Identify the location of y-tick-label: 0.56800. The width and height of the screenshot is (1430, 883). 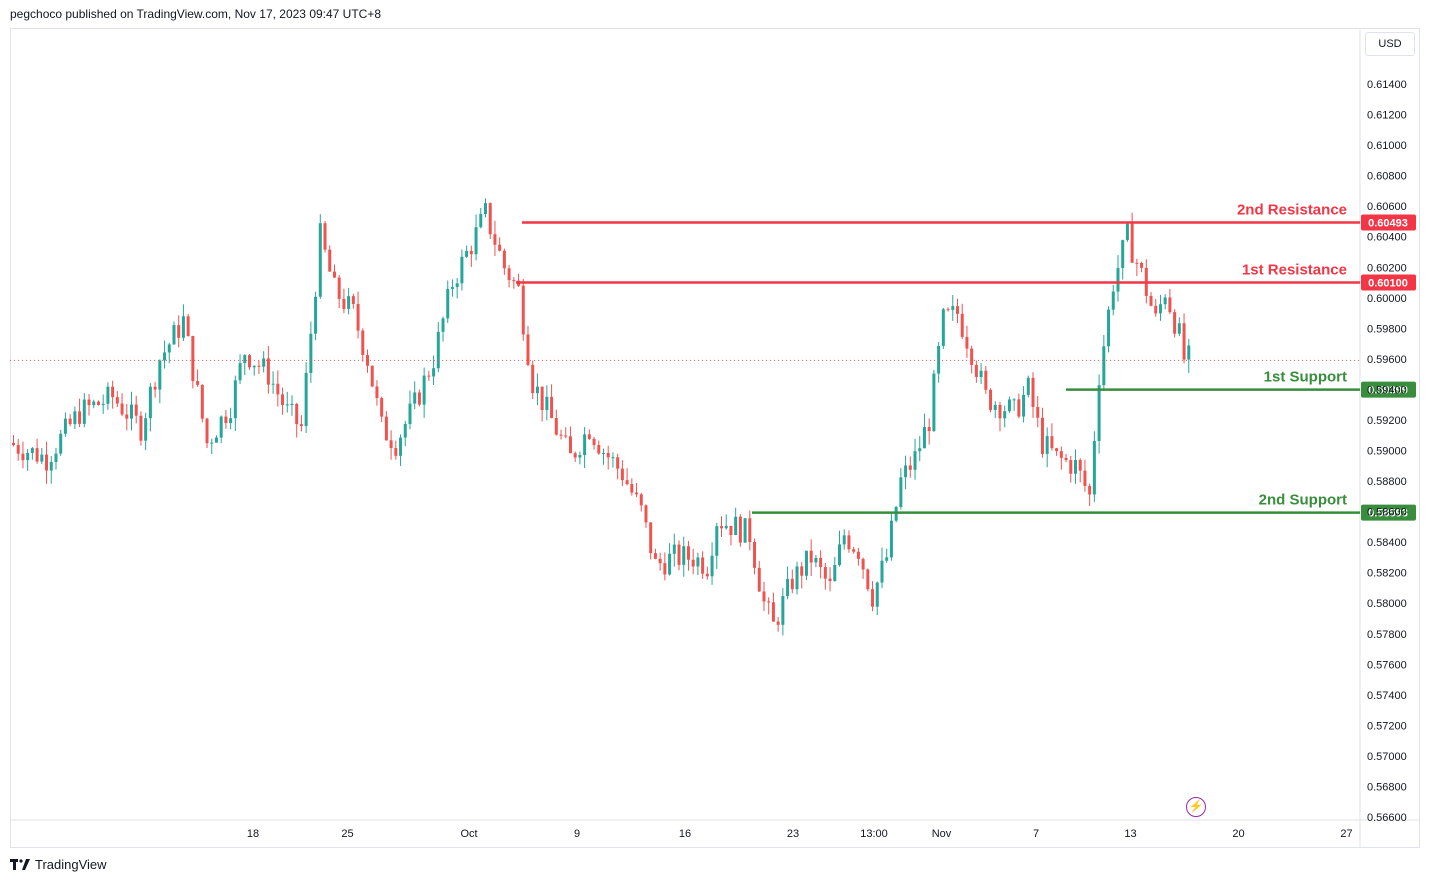
(1387, 787).